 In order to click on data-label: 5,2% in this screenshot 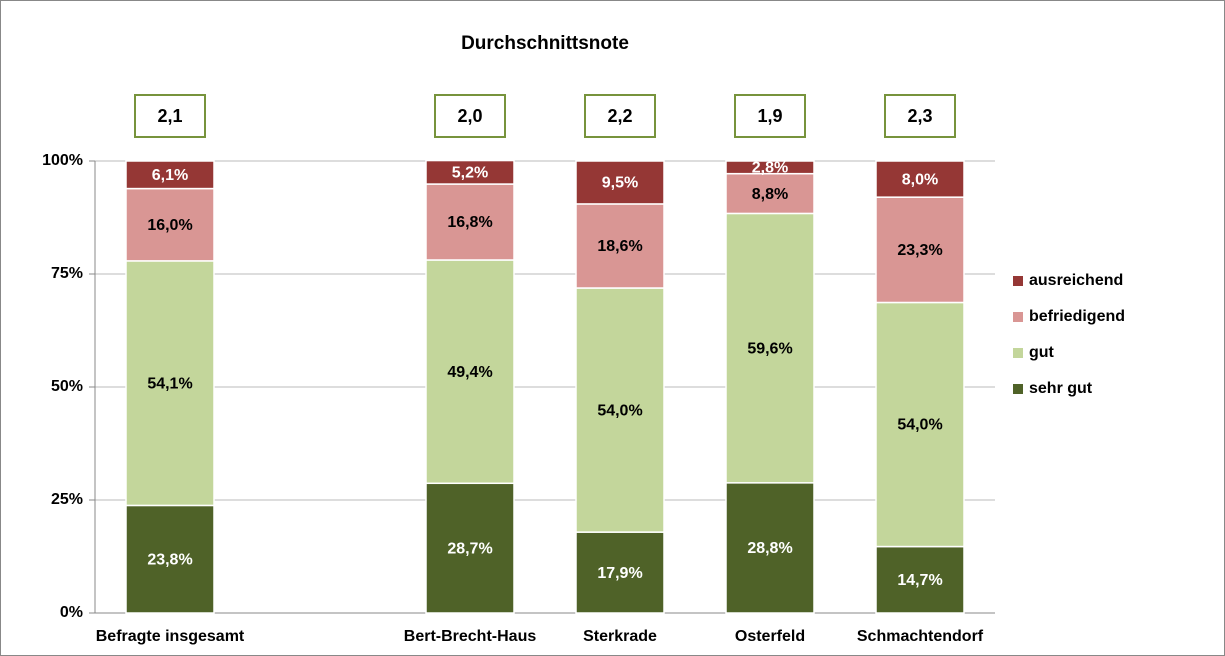, I will do `click(470, 173)`.